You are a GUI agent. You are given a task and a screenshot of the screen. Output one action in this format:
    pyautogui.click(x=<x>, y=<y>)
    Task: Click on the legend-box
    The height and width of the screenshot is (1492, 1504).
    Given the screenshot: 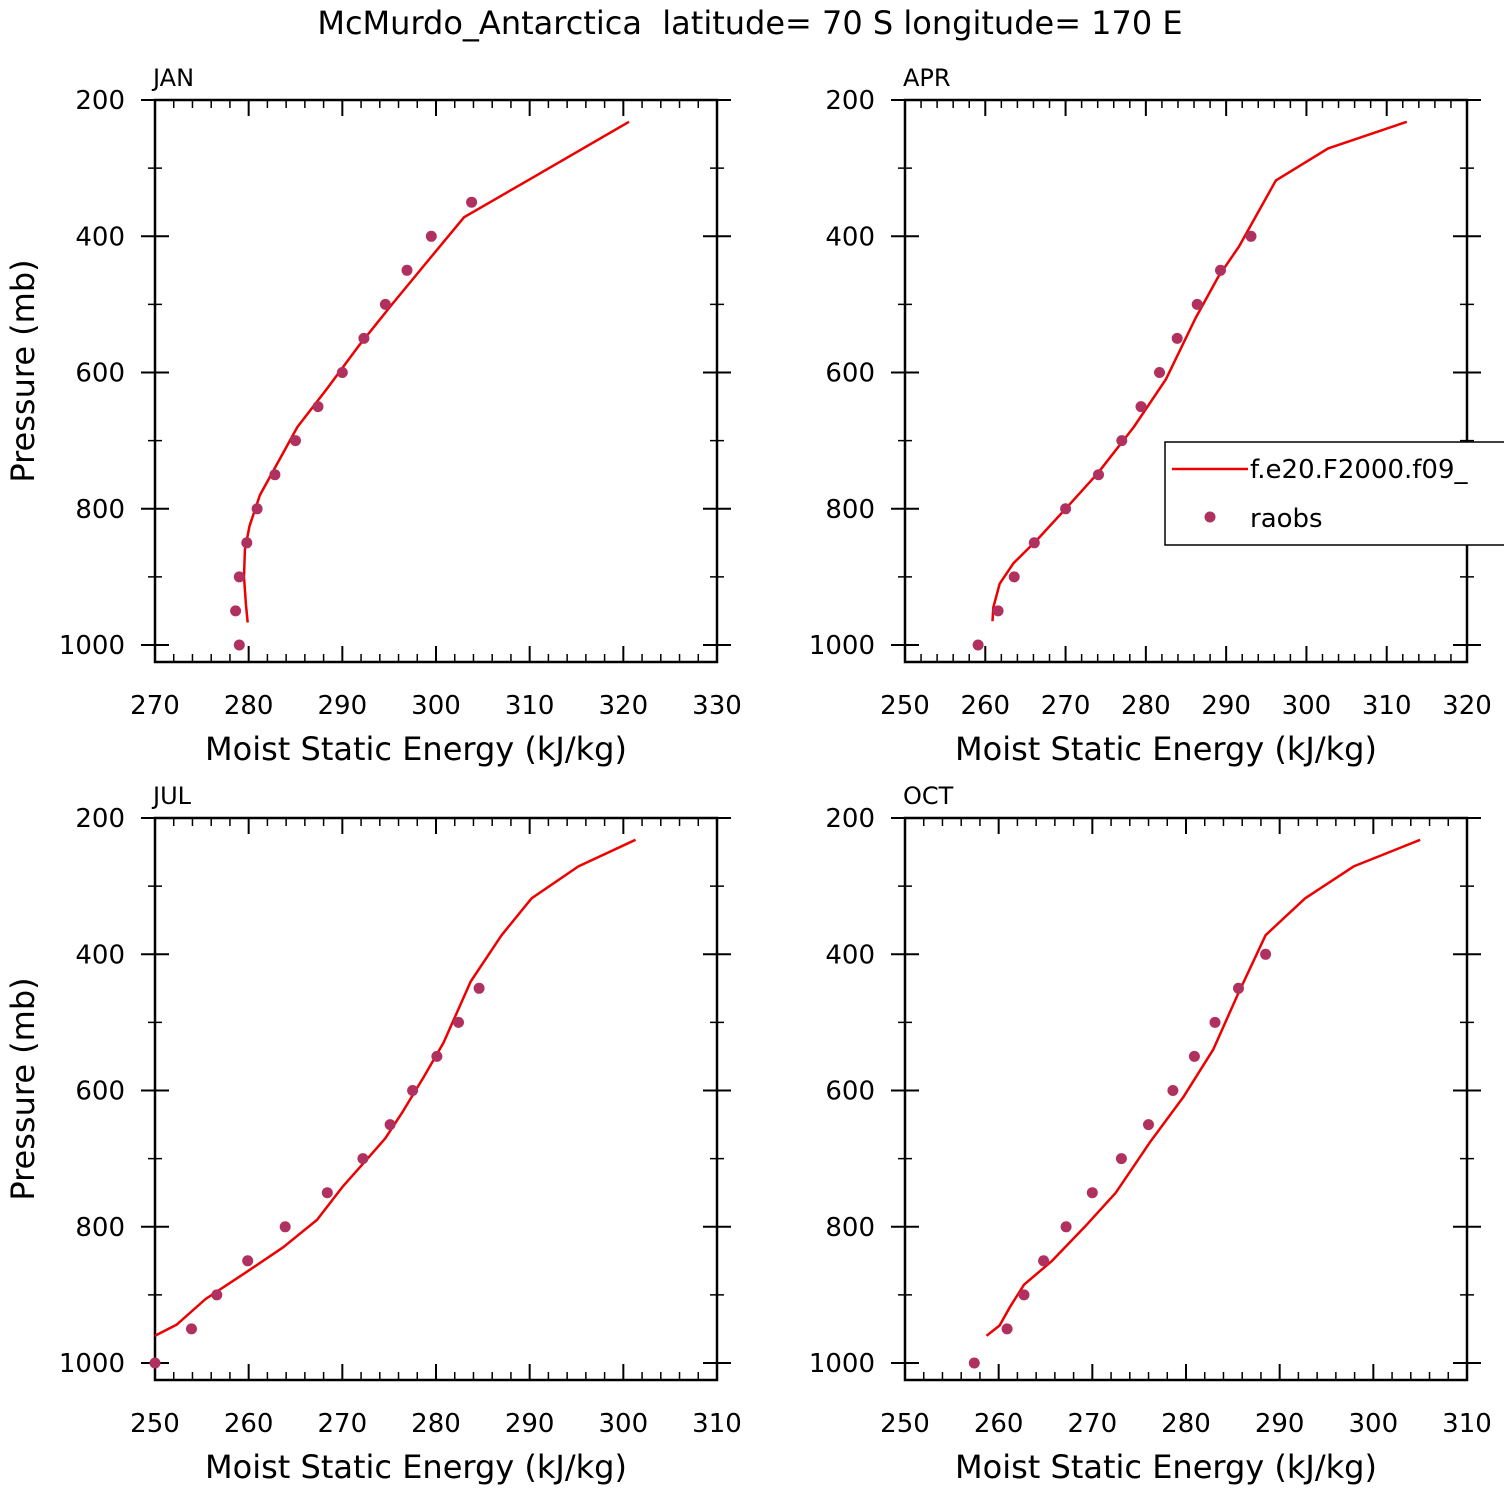 What is the action you would take?
    pyautogui.click(x=1334, y=493)
    